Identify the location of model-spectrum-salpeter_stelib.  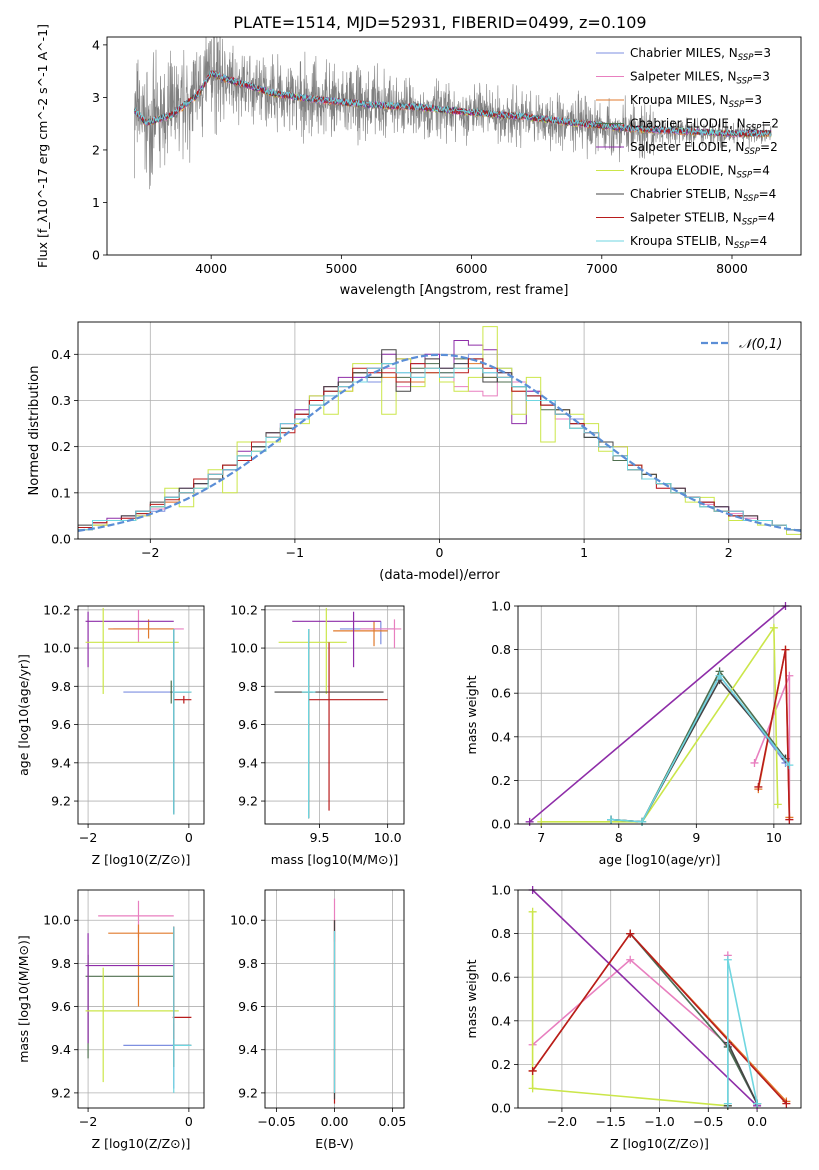
(453, 104).